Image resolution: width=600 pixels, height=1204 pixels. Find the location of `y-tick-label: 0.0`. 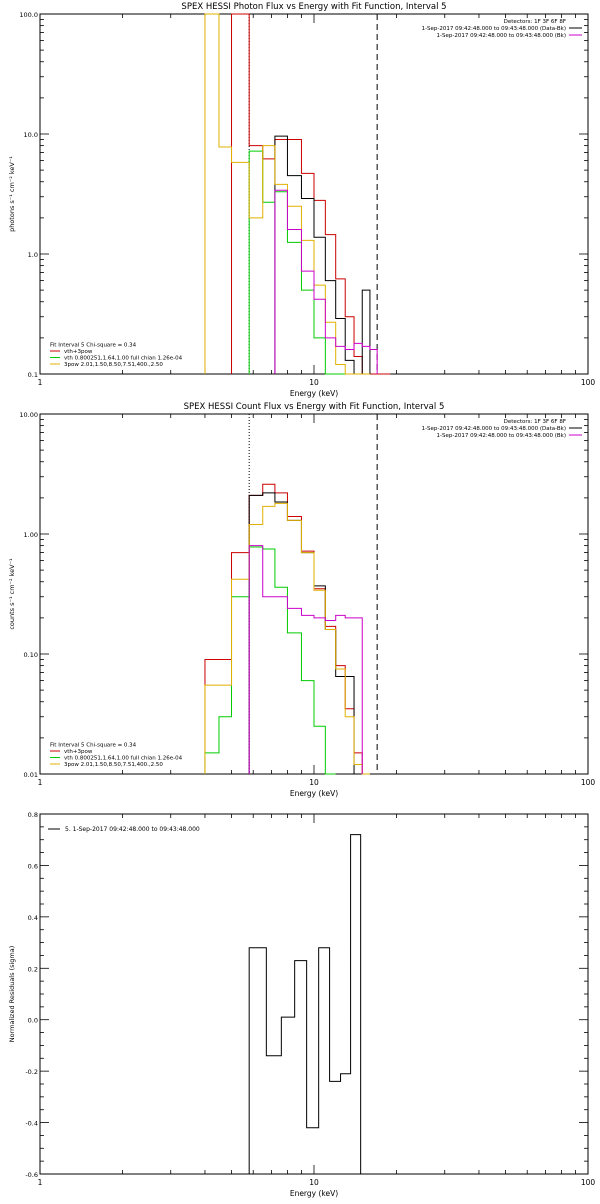

y-tick-label: 0.0 is located at coordinates (33, 1021).